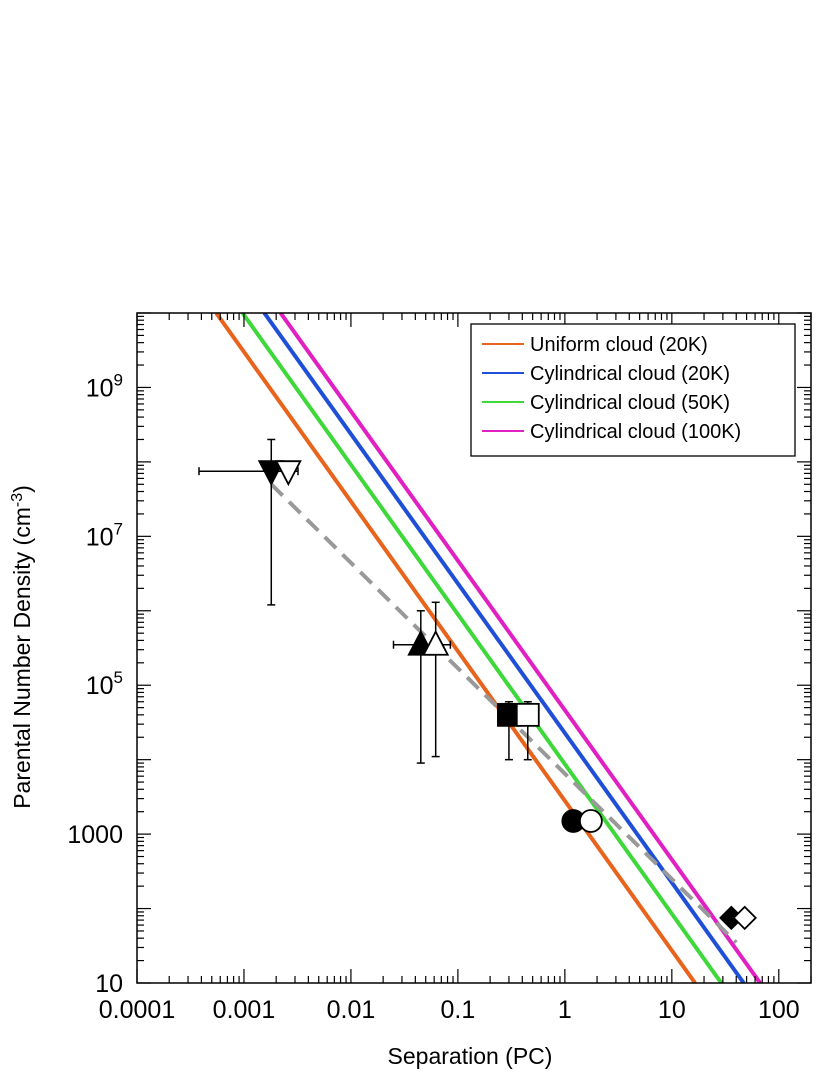 The image size is (830, 1075). What do you see at coordinates (95, 835) in the screenshot?
I see `y-tick-label-1: 1000` at bounding box center [95, 835].